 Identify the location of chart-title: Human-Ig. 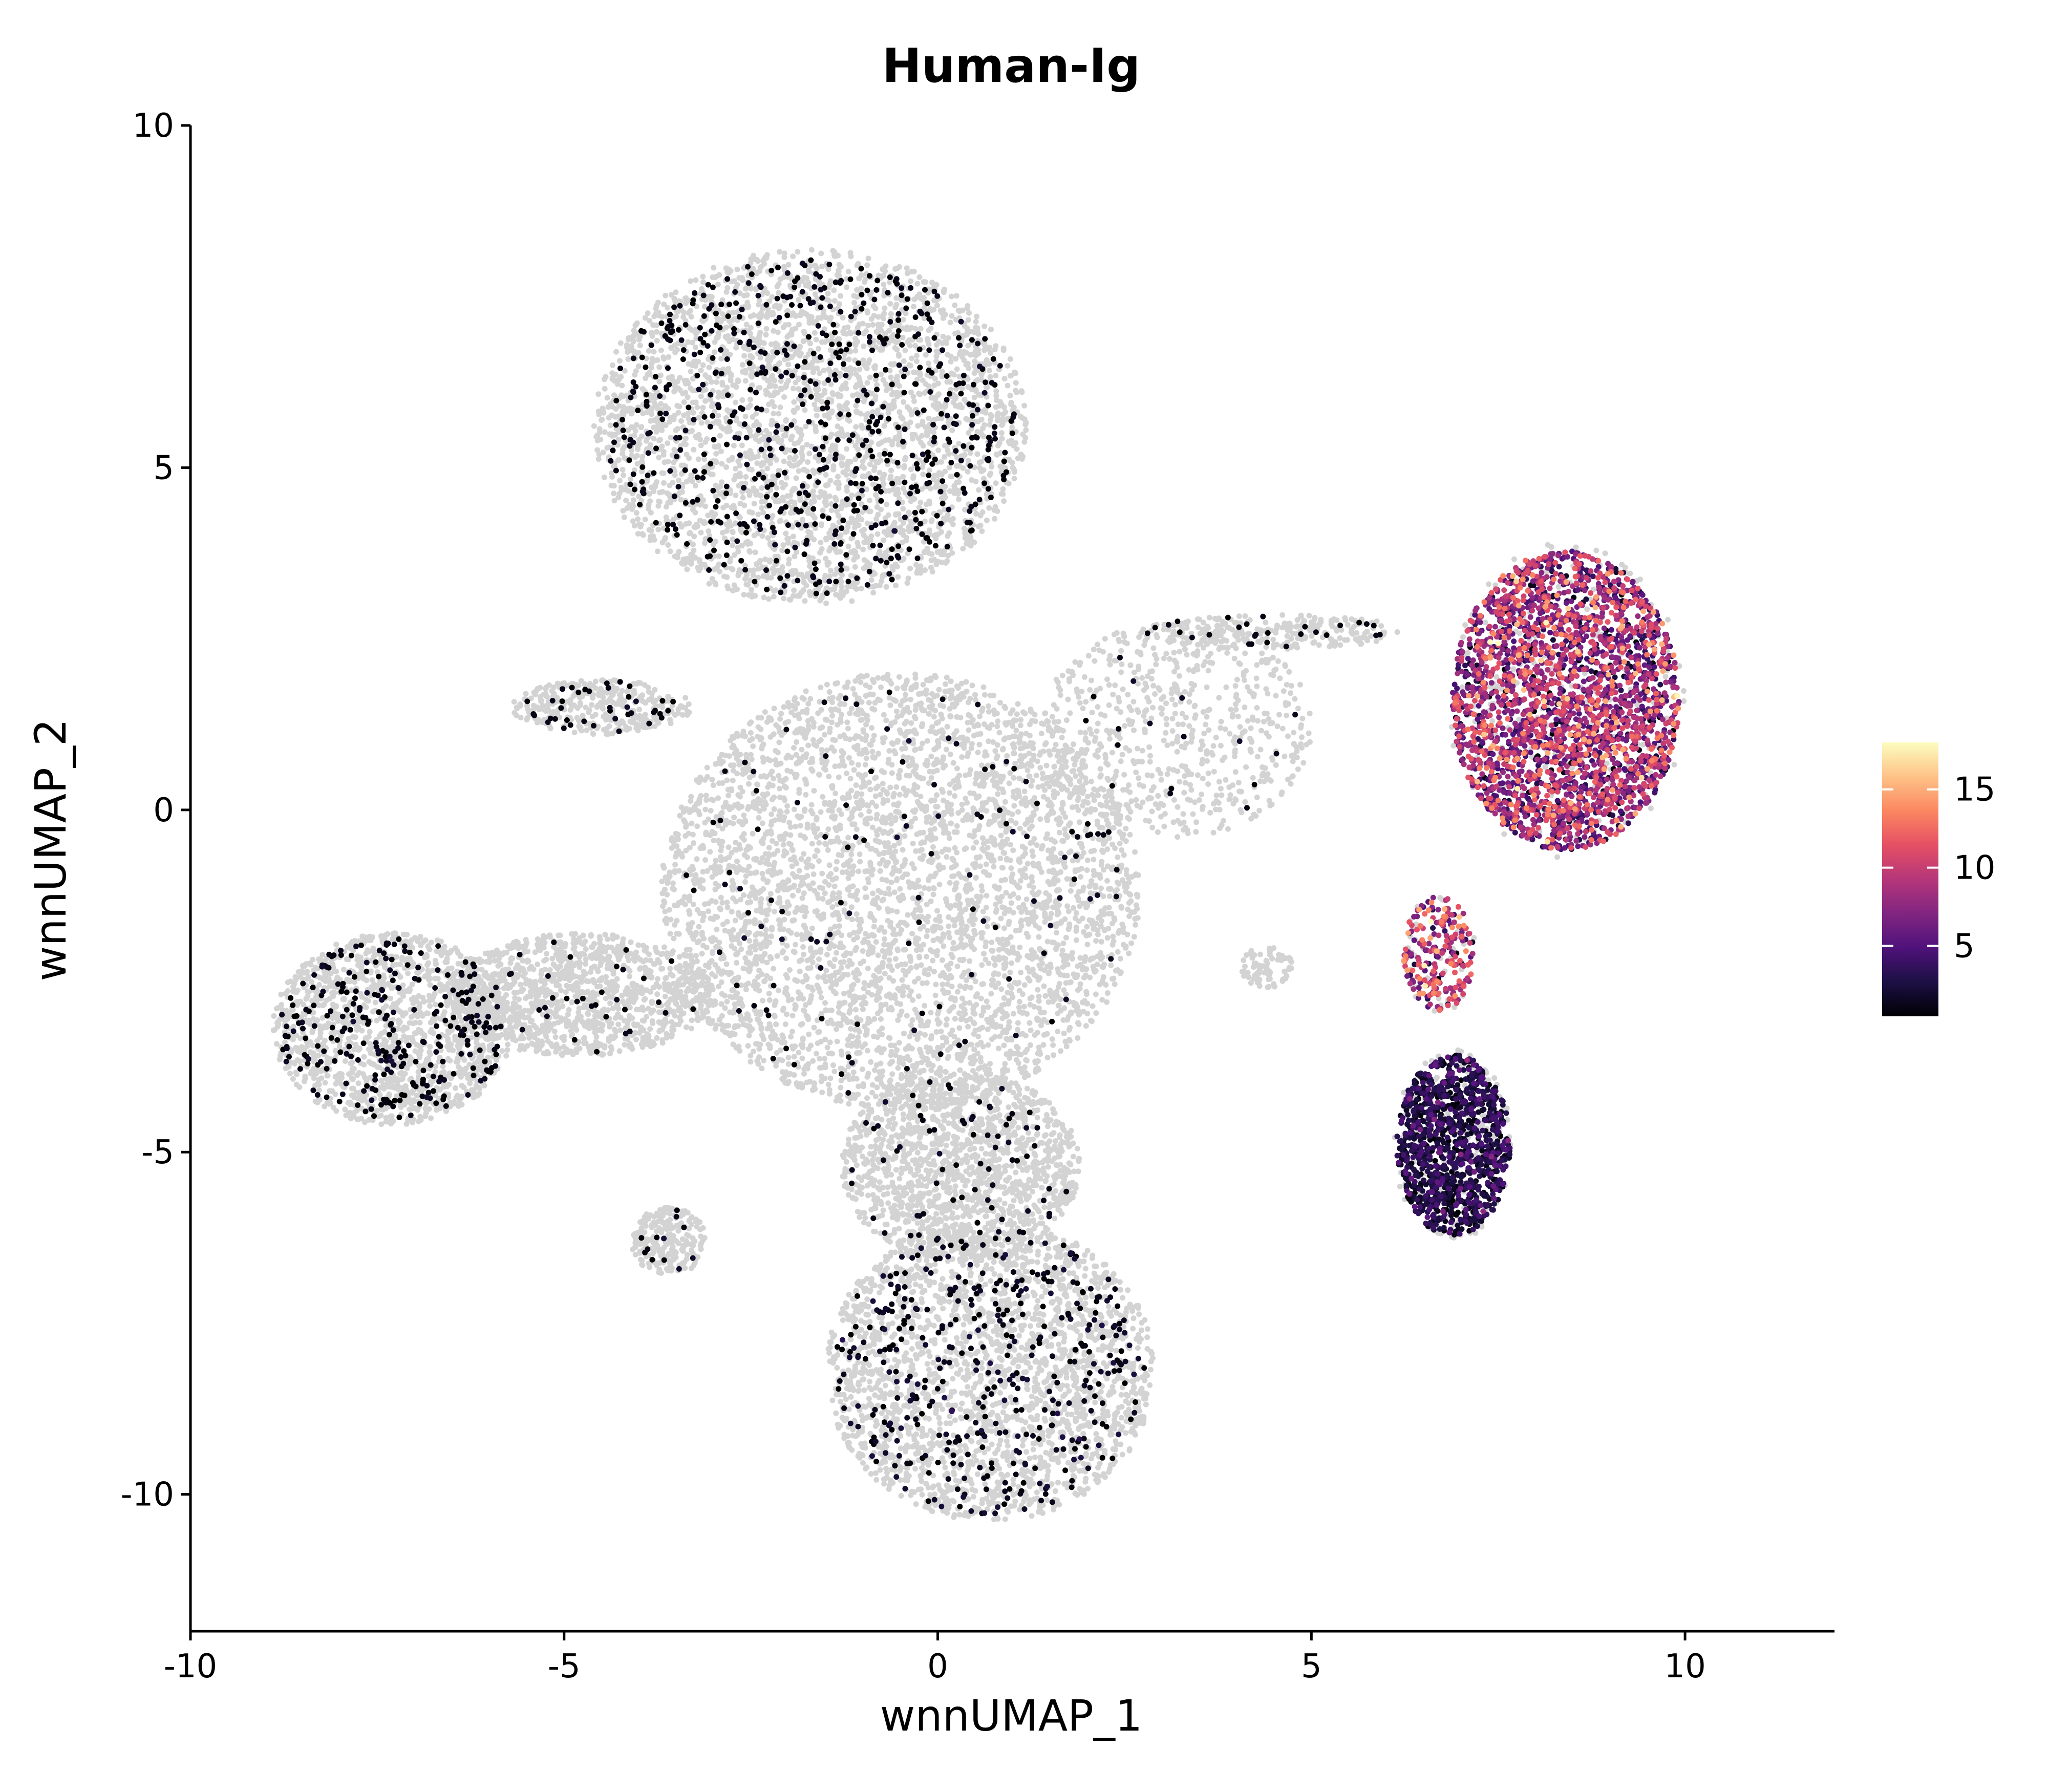
(1011, 65).